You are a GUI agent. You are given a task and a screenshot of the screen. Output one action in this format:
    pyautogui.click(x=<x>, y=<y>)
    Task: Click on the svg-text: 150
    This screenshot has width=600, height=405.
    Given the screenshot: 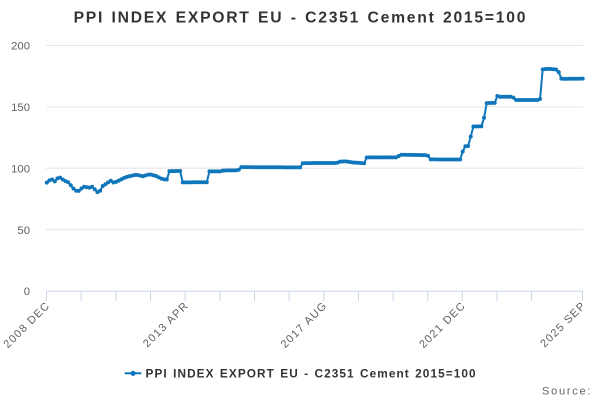 What is the action you would take?
    pyautogui.click(x=20, y=108)
    